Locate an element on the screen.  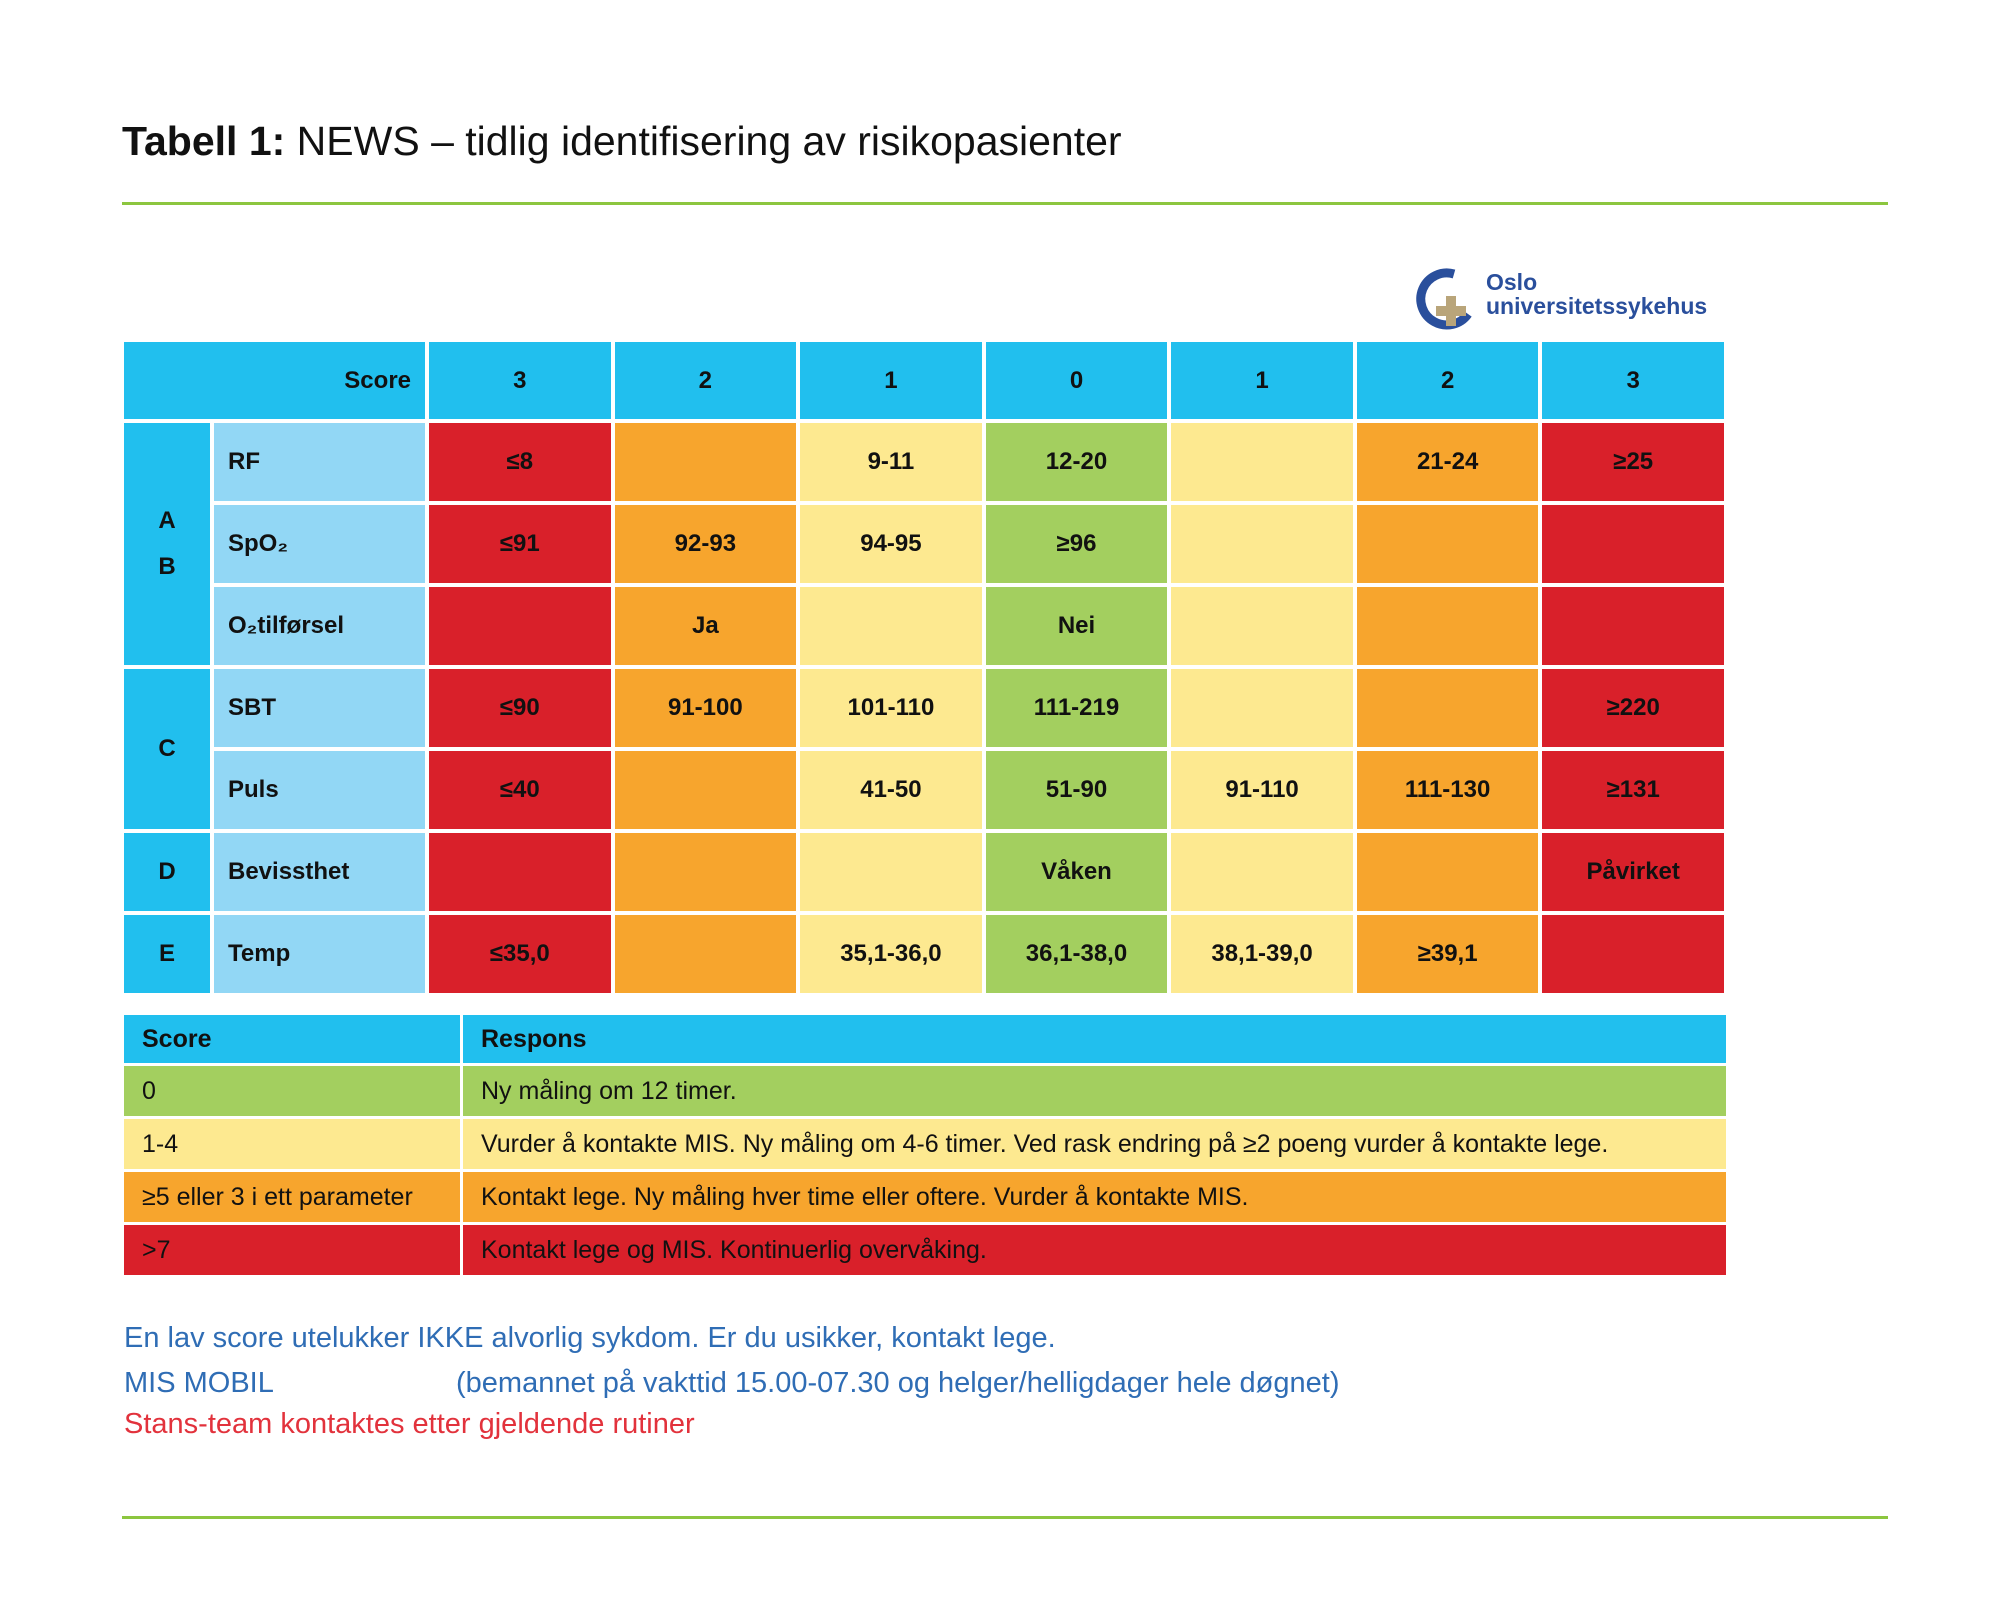
score-cell: 101-110 is located at coordinates (891, 708).